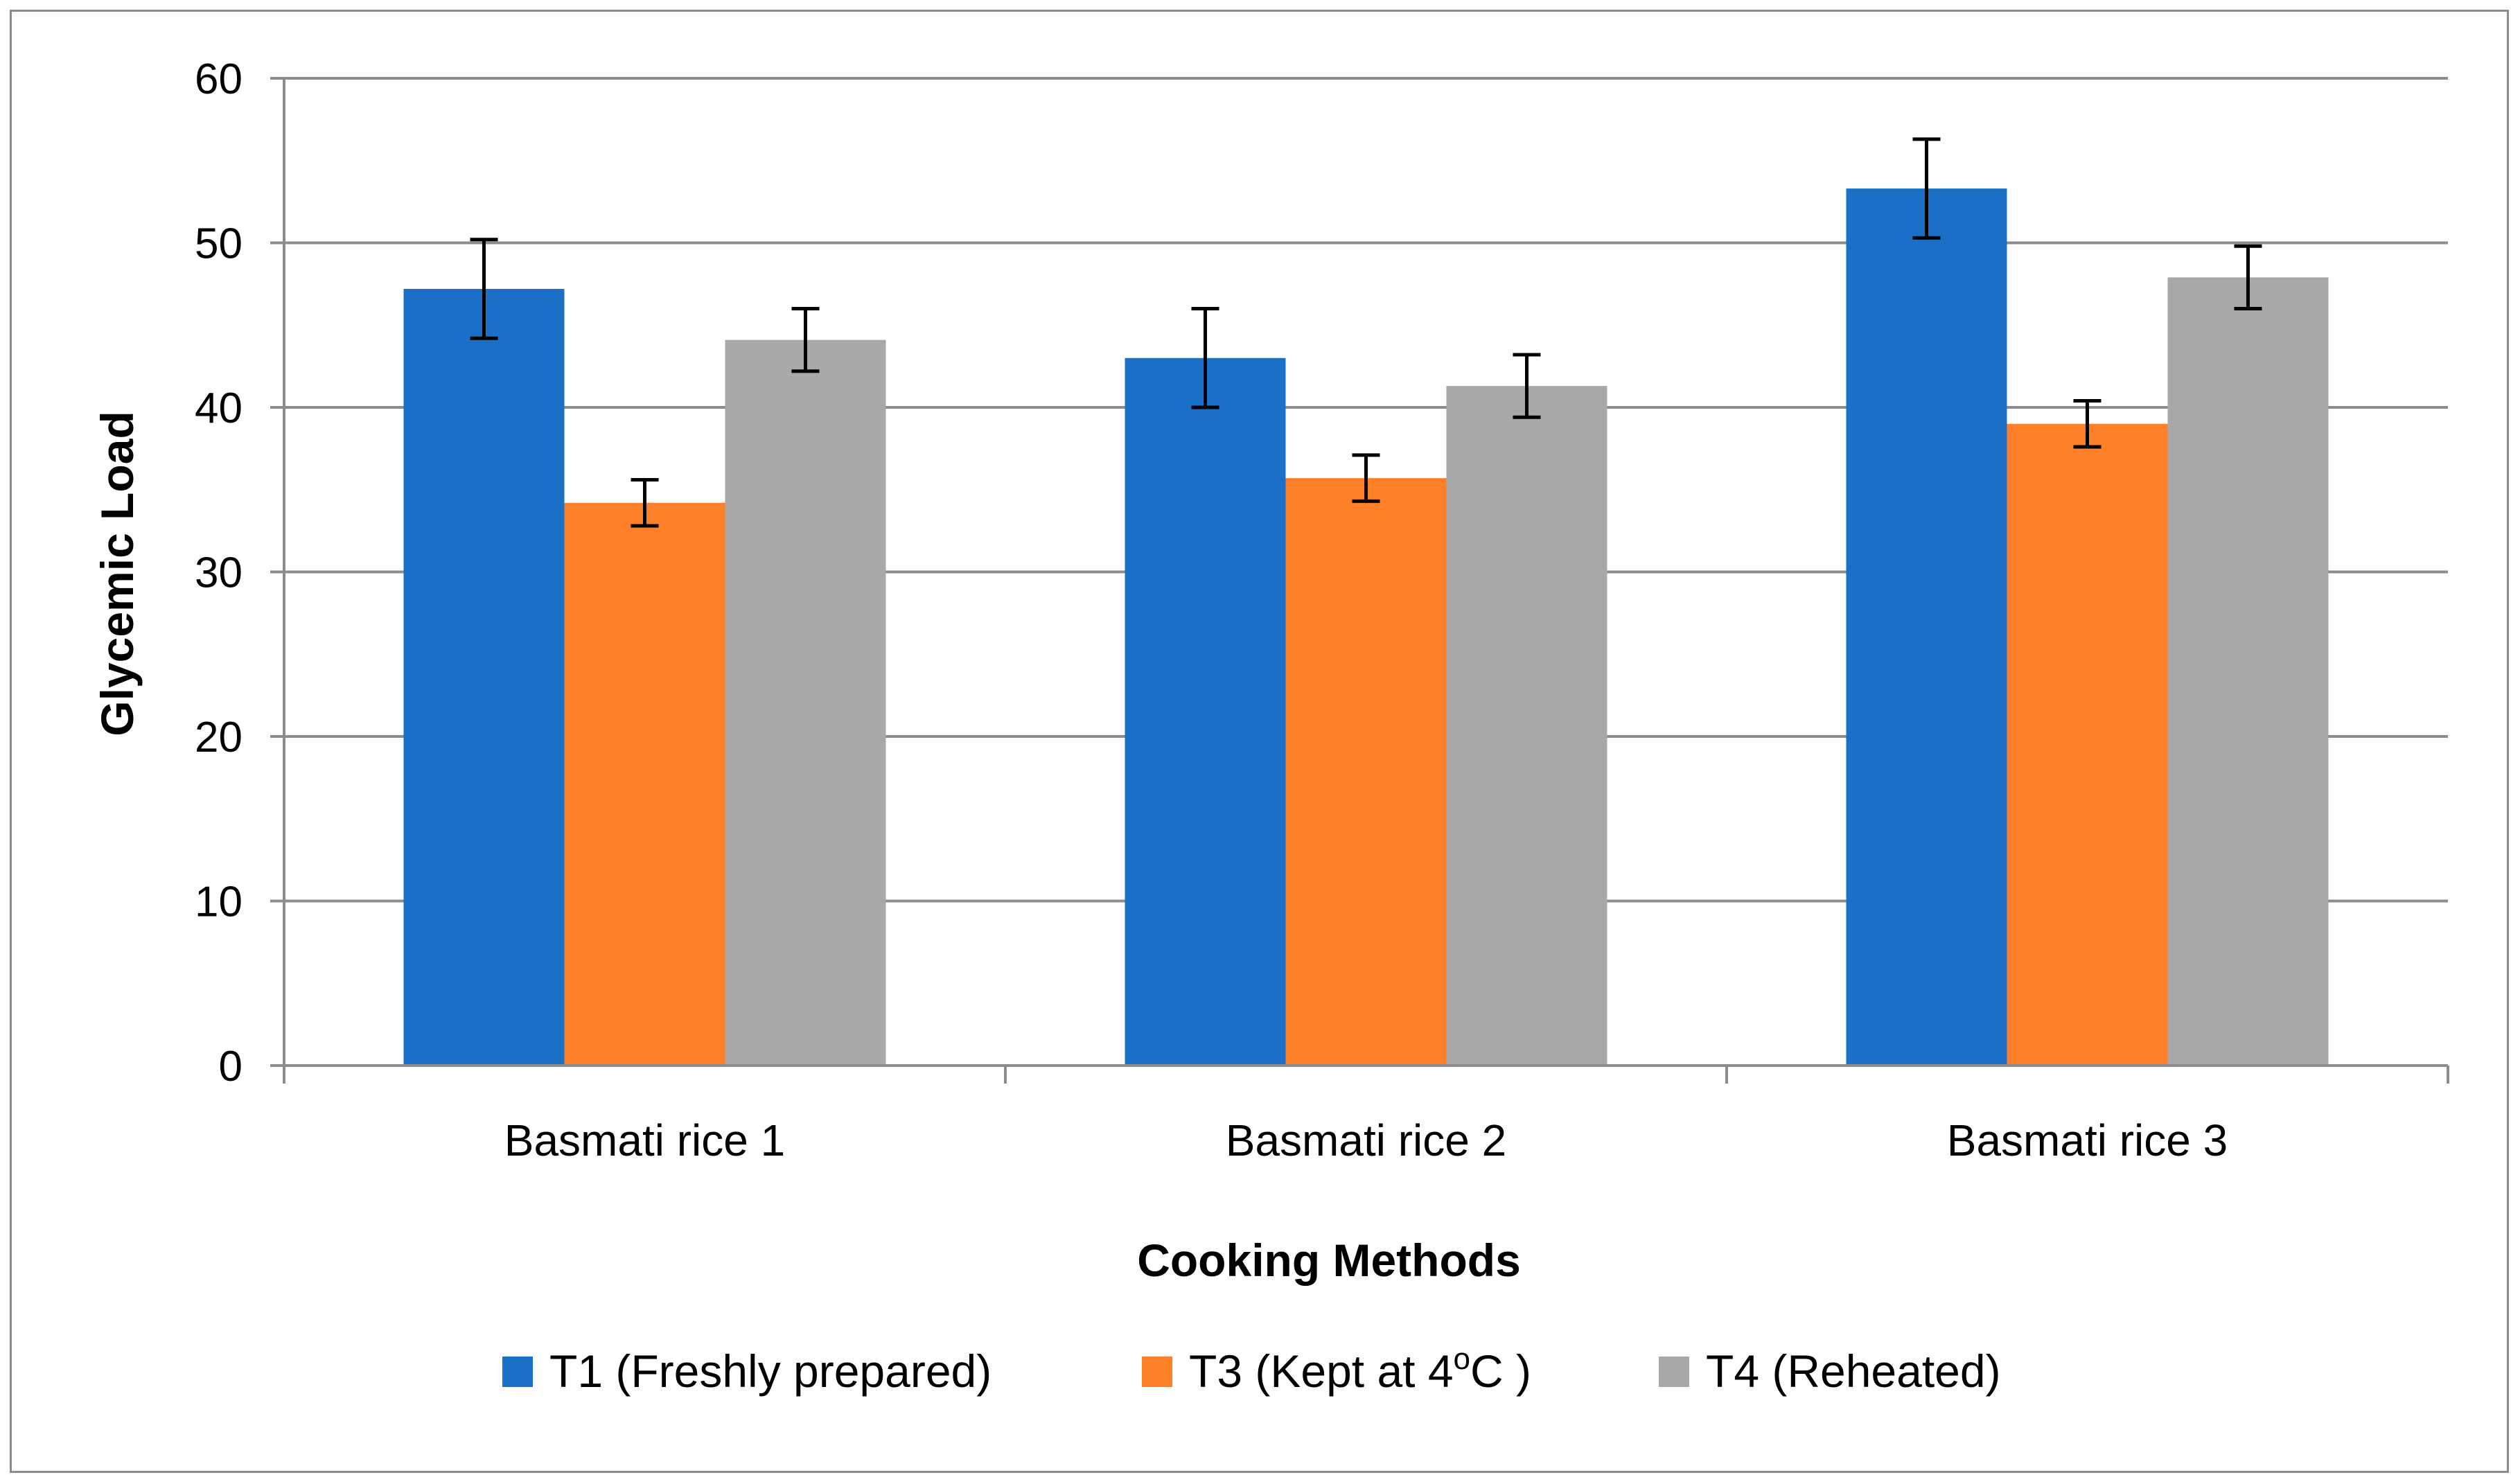 The image size is (2520, 1484). Describe the element at coordinates (1329, 1260) in the screenshot. I see `x-axis-title: Cooking Methods` at that location.